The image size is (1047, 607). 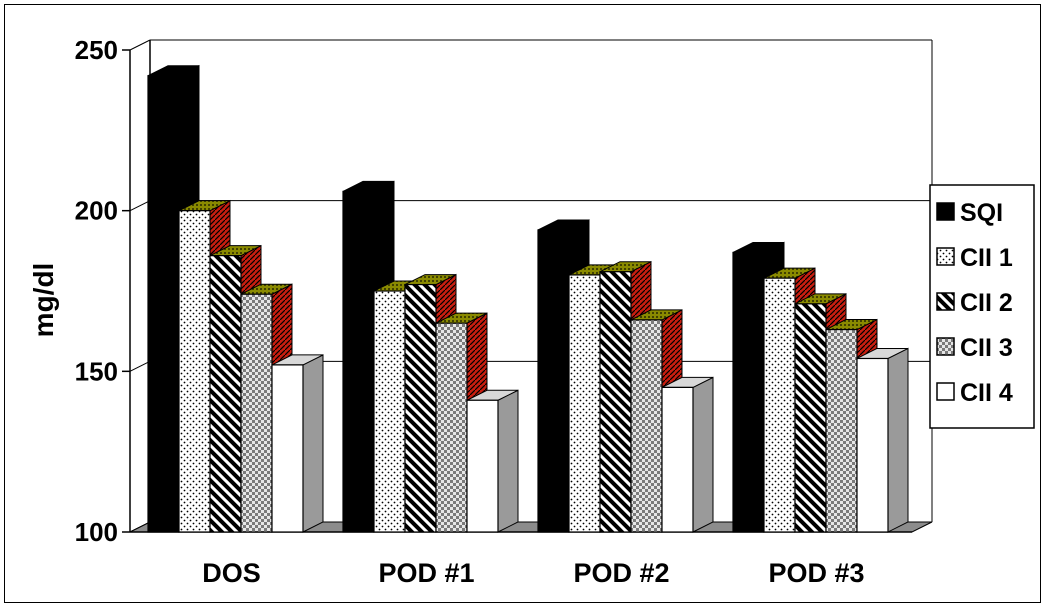 What do you see at coordinates (43, 300) in the screenshot?
I see `y-axis-title: mg/dl` at bounding box center [43, 300].